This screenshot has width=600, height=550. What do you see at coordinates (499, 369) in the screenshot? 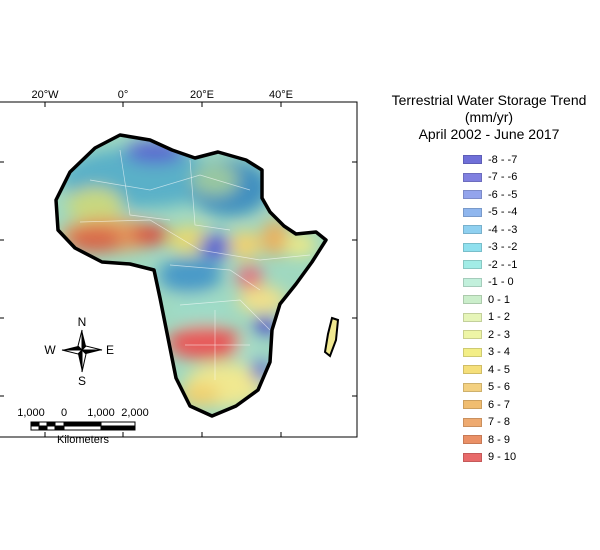
I see `legend-item-label: 4 - 5` at bounding box center [499, 369].